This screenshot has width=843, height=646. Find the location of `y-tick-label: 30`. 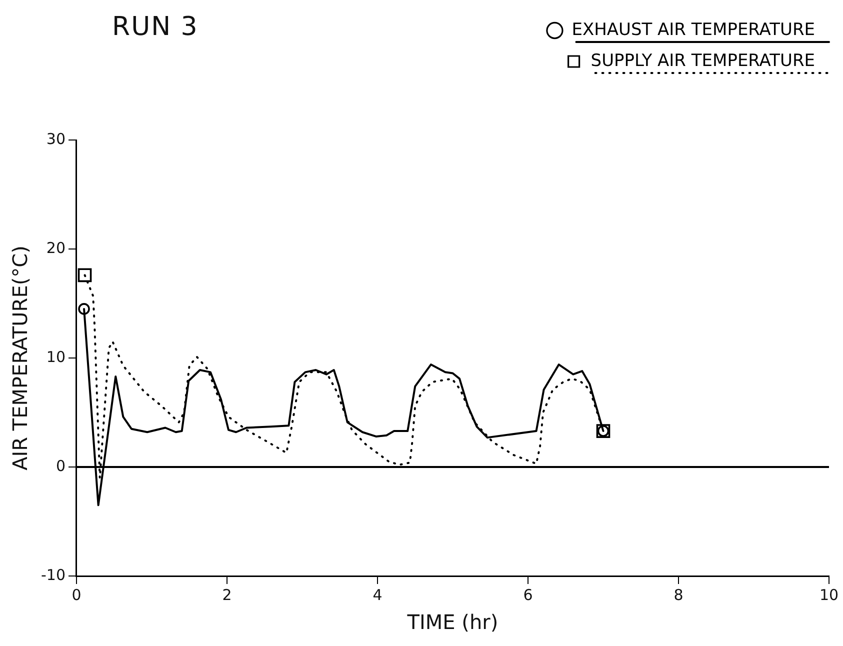

y-tick-label: 30 is located at coordinates (56, 139).